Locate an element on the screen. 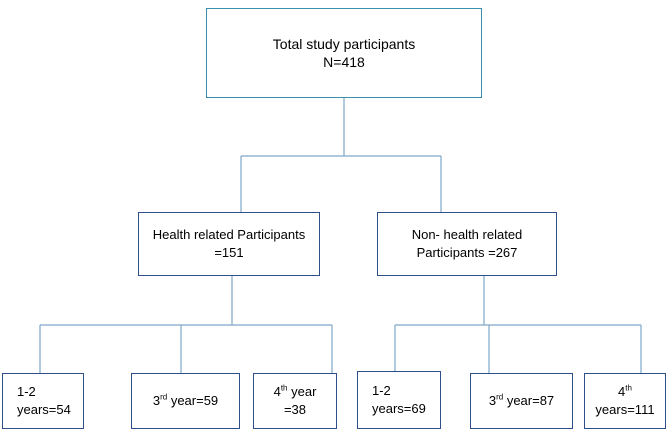 Image resolution: width=669 pixels, height=431 pixels. nonhealth-child2-rest: year=87 is located at coordinates (529, 400).